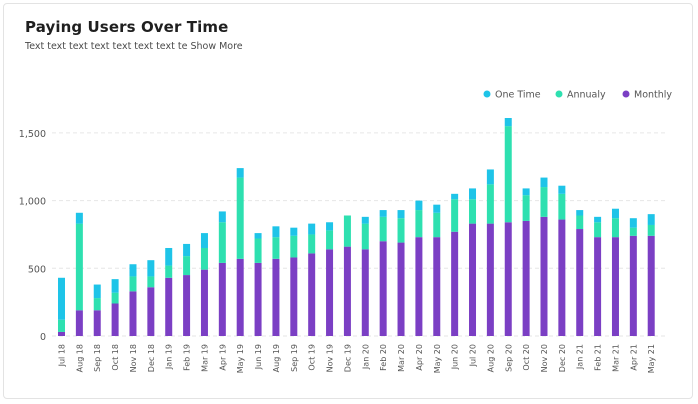  Describe the element at coordinates (598, 357) in the screenshot. I see `x-tick-label: Feb 21` at that location.